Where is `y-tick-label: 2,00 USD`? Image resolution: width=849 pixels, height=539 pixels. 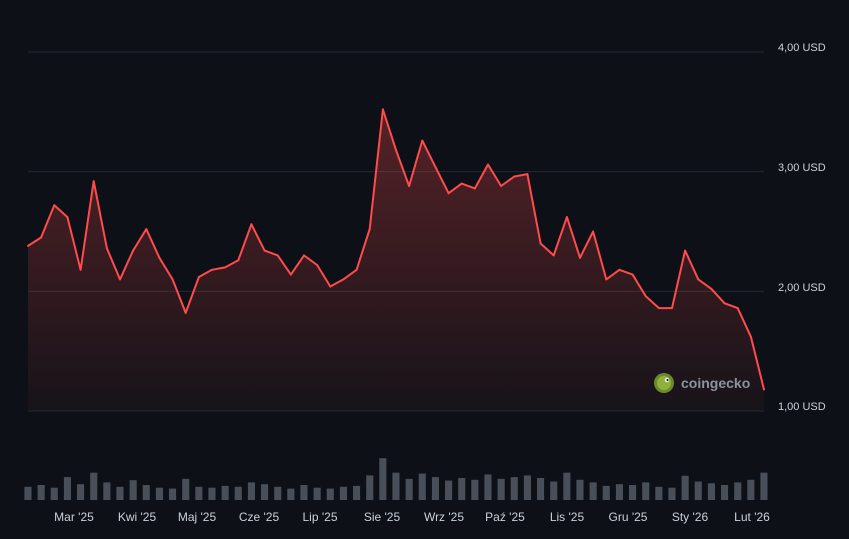 y-tick-label: 2,00 USD is located at coordinates (802, 288).